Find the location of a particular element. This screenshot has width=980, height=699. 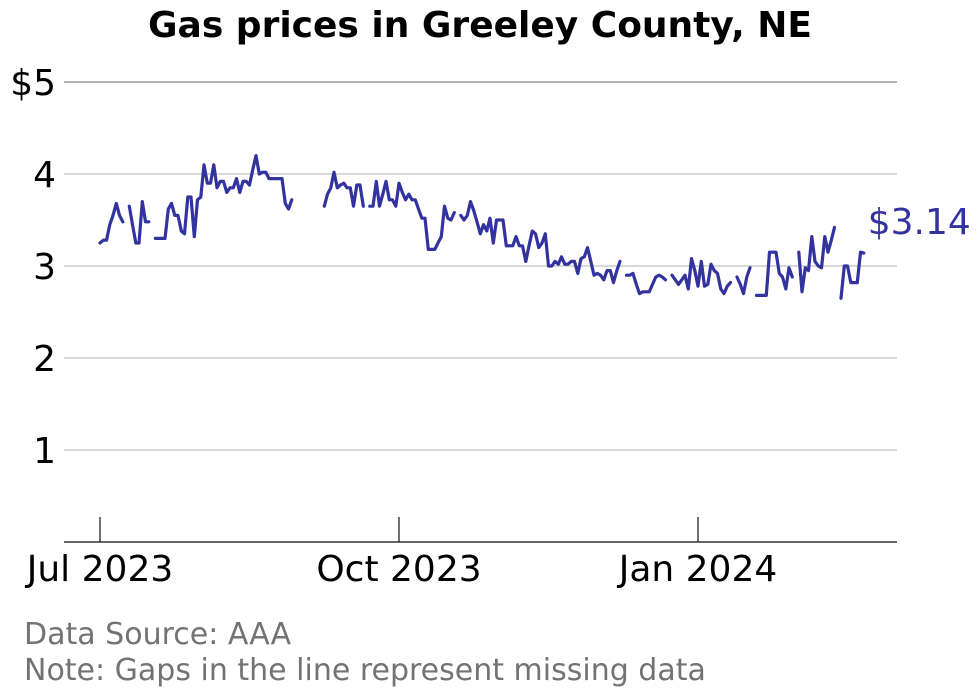

data-source-note: Data Source: AAA is located at coordinates (158, 634).